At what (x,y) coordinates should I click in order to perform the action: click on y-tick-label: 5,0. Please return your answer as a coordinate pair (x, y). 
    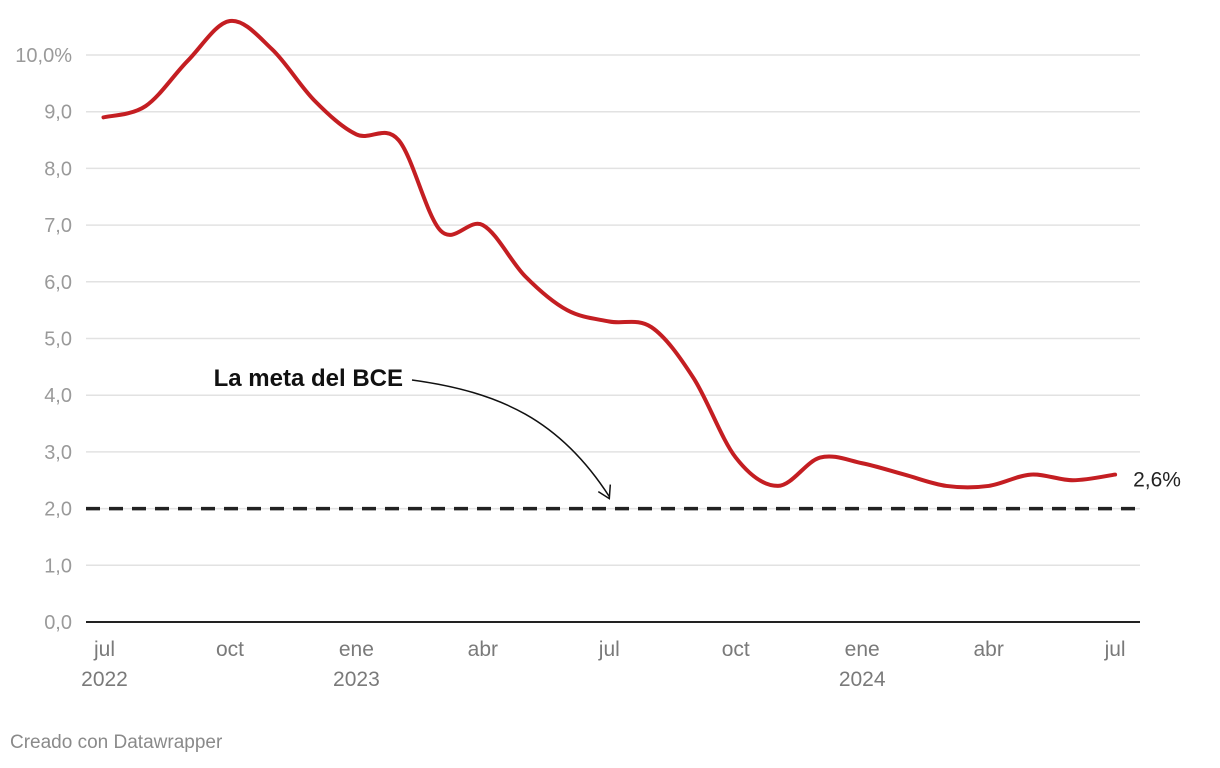
    Looking at the image, I should click on (58, 340).